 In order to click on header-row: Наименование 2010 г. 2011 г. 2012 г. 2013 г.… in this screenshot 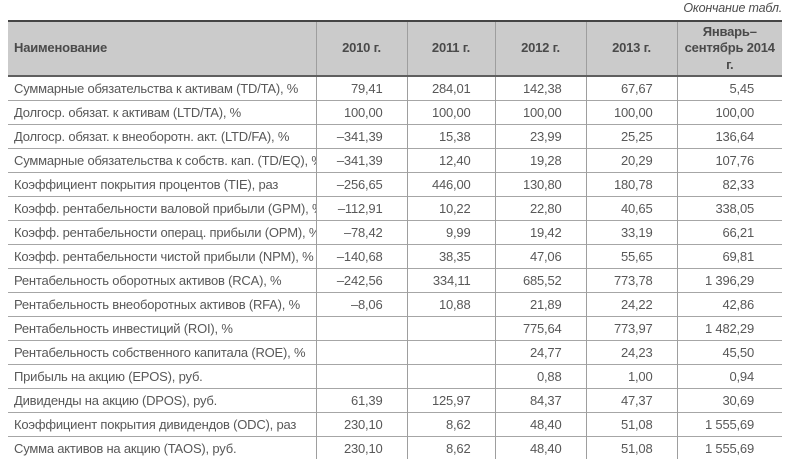, I will do `click(395, 49)`.